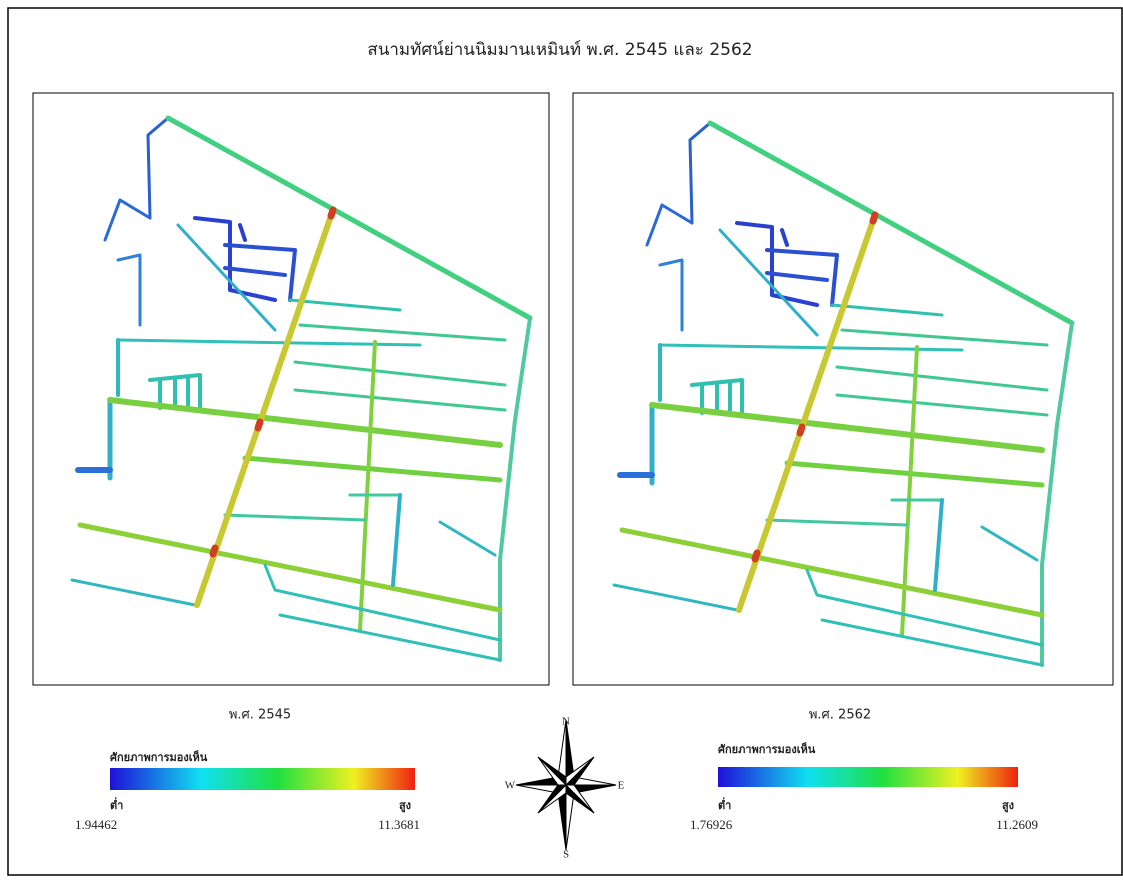 This screenshot has width=1123, height=880. I want to click on compass-east: E, so click(621, 786).